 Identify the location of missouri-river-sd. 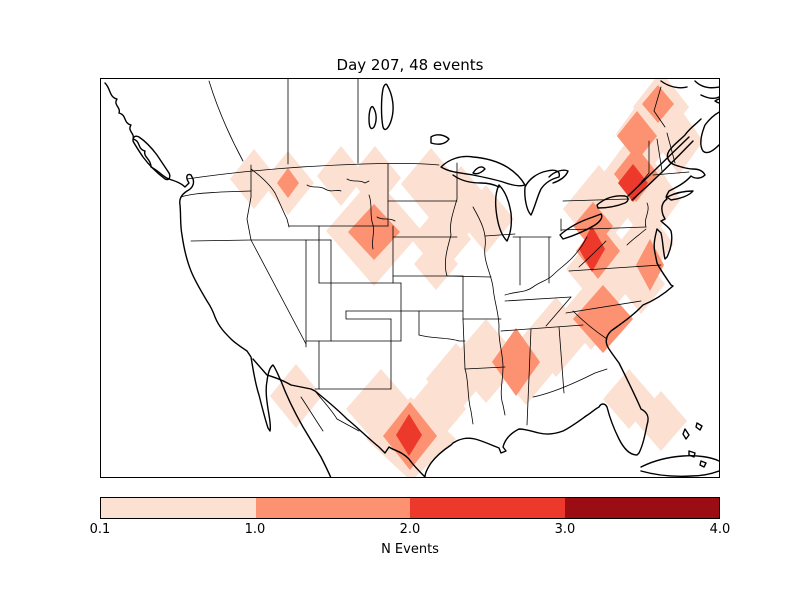
(371, 222).